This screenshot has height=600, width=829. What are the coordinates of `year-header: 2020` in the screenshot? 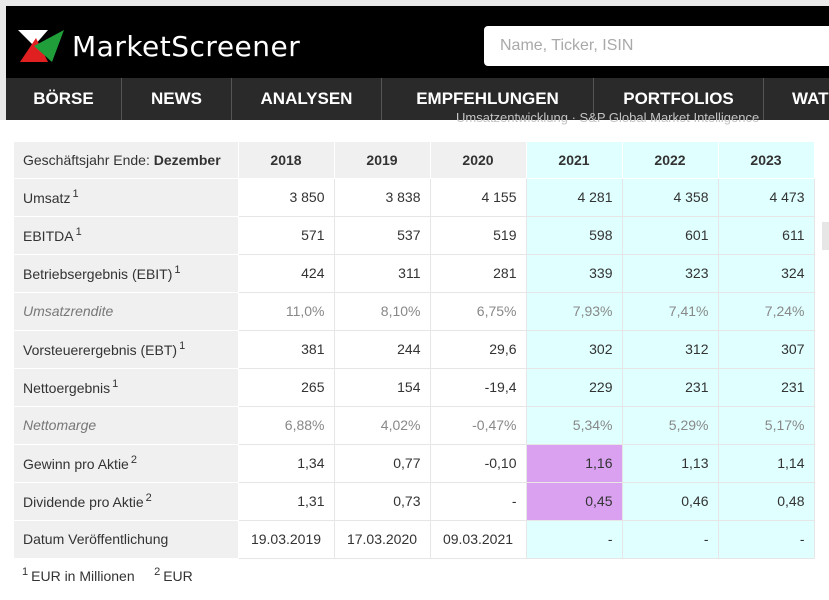 It's located at (478, 160).